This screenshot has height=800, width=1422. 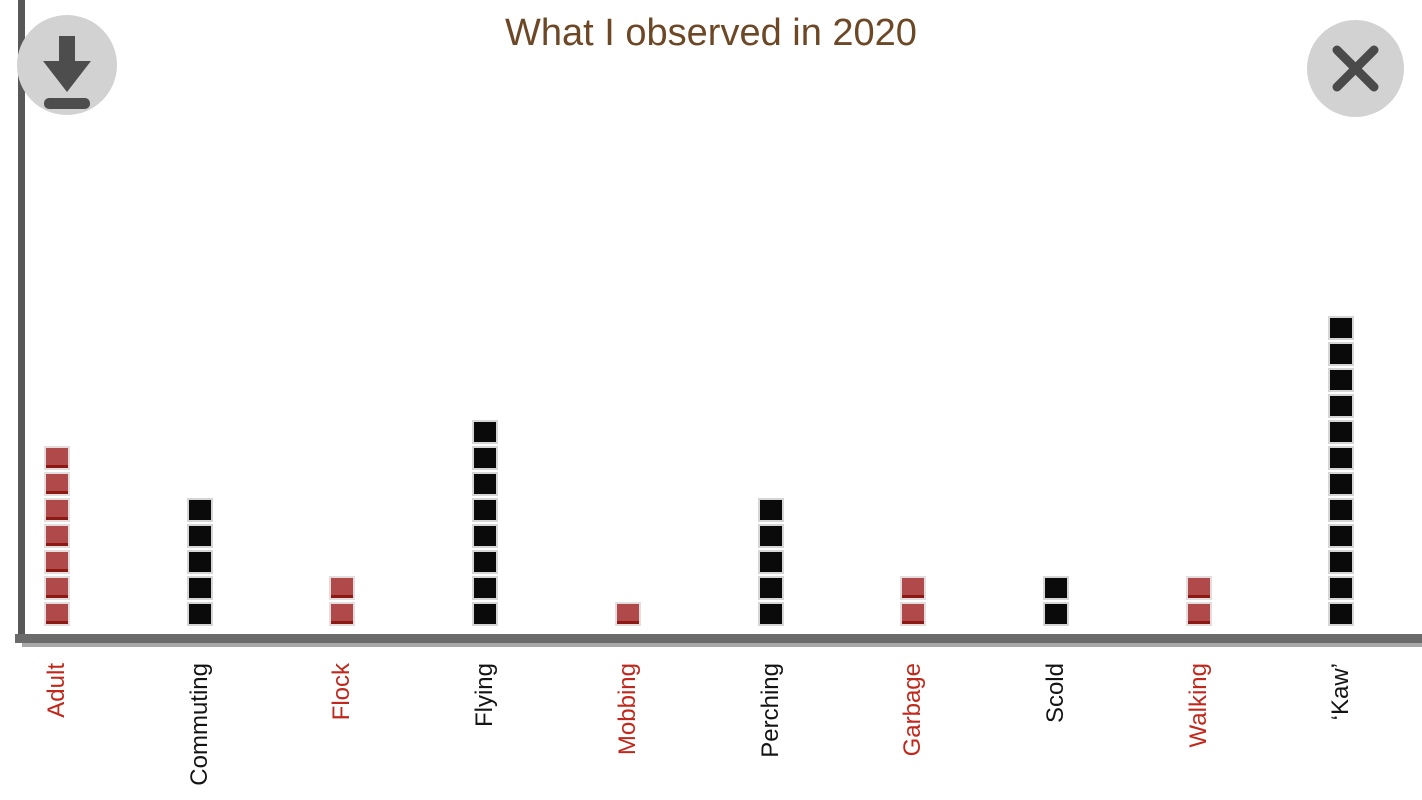 What do you see at coordinates (21, 321) in the screenshot?
I see `y-axis` at bounding box center [21, 321].